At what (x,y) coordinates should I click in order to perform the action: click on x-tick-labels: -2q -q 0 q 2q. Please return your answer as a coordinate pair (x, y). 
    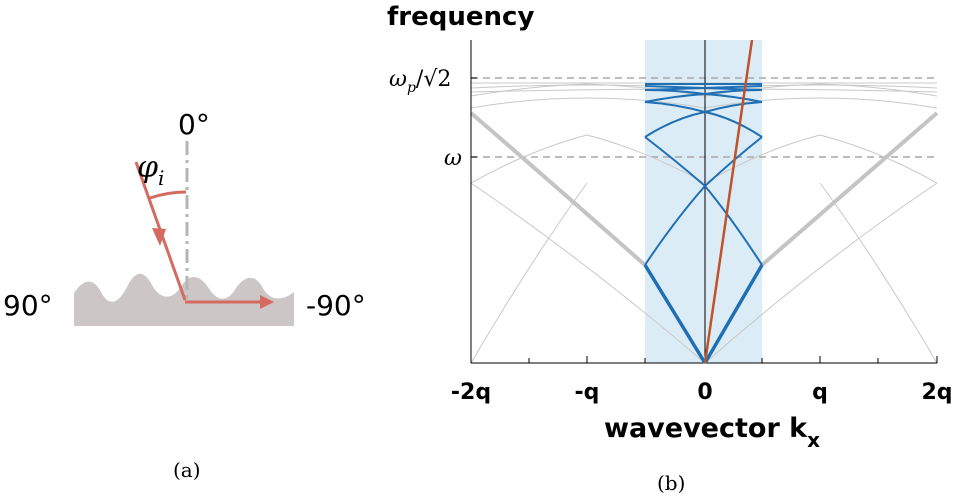
    Looking at the image, I should click on (702, 392).